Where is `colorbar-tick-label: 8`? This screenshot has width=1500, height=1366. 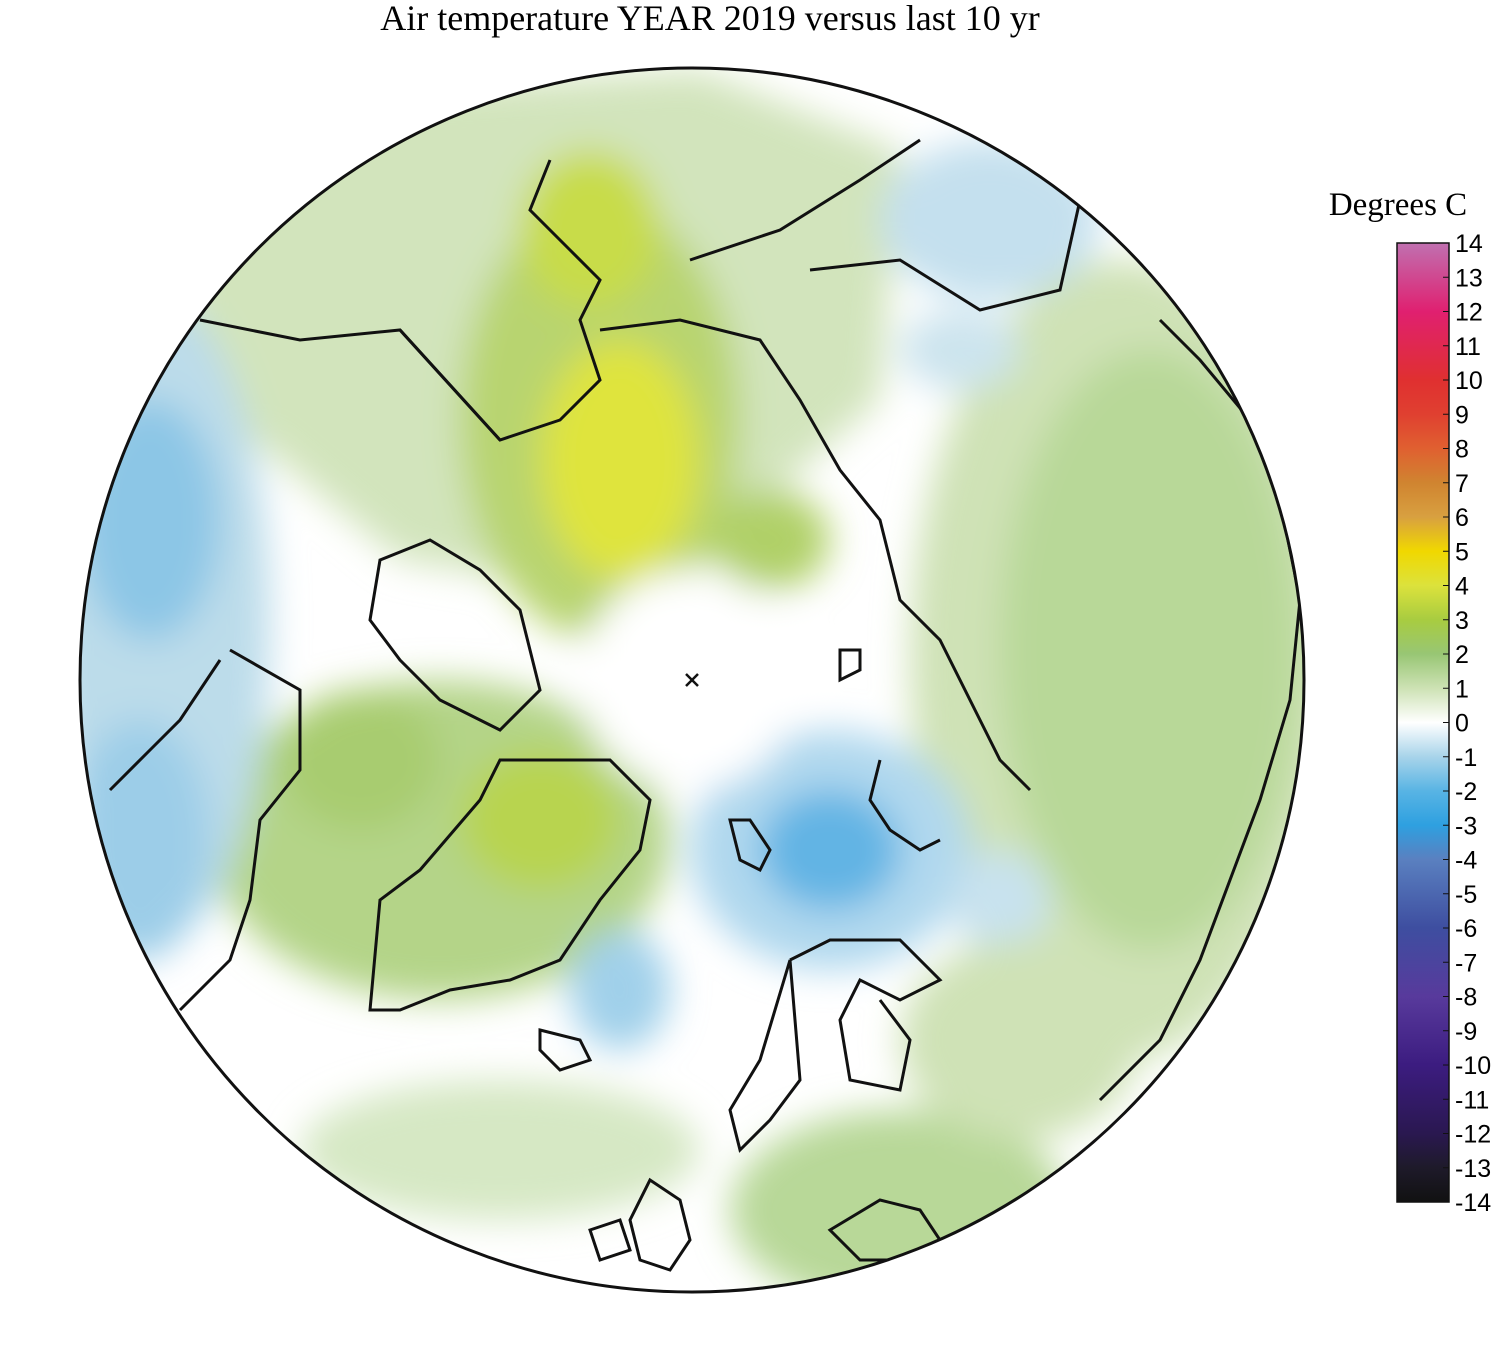 colorbar-tick-label: 8 is located at coordinates (1462, 450).